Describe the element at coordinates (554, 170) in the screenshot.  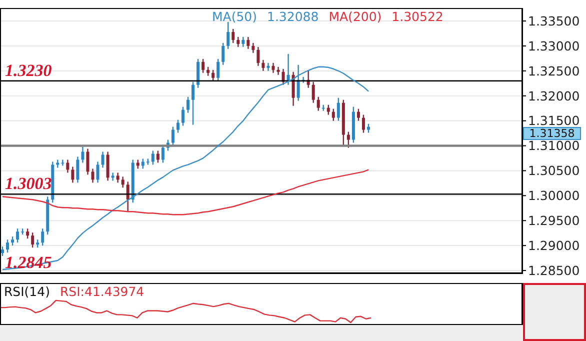
I see `y-tick-label: 1.30500` at that location.